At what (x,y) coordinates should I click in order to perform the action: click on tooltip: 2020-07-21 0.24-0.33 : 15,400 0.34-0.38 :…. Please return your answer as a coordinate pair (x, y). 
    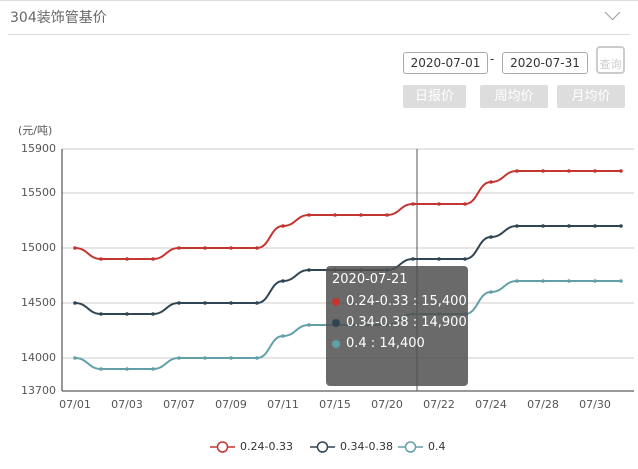
    Looking at the image, I should click on (397, 326).